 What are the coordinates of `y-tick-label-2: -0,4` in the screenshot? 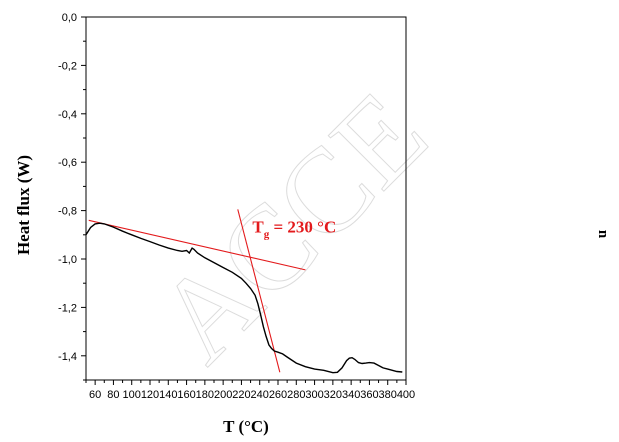 It's located at (67, 115).